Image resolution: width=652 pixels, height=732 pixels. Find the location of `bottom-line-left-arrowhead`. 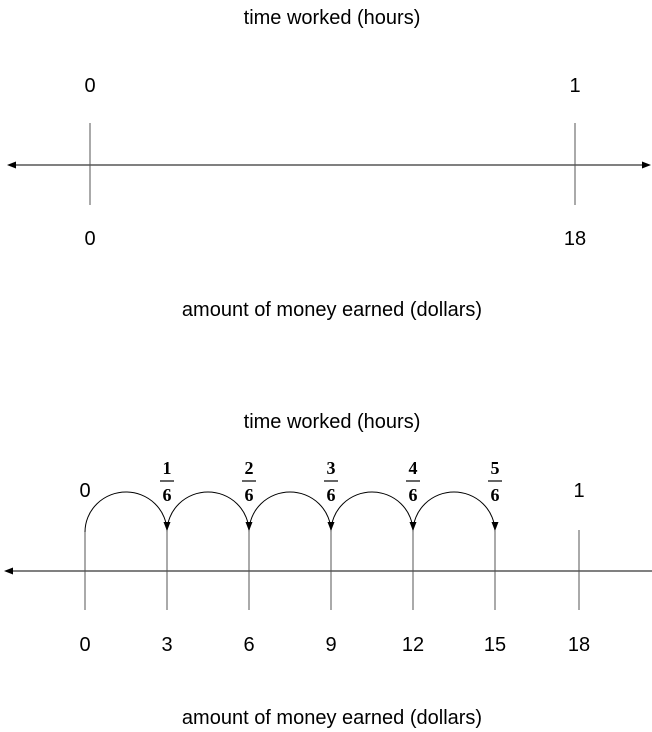

bottom-line-left-arrowhead is located at coordinates (8, 571).